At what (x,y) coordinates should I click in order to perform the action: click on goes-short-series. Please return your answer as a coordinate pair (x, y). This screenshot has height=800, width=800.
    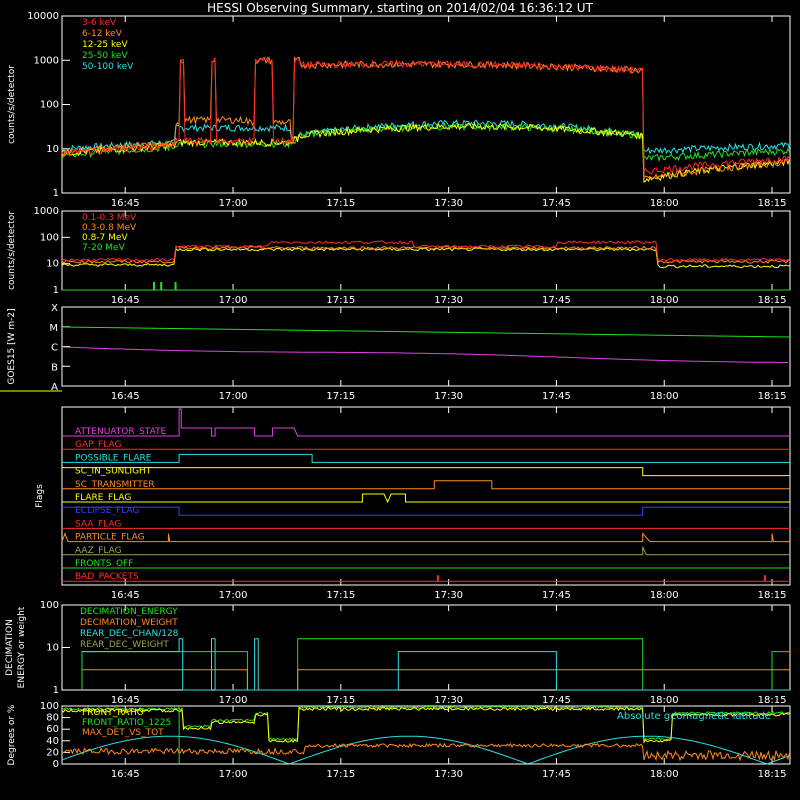
    Looking at the image, I should click on (425, 354).